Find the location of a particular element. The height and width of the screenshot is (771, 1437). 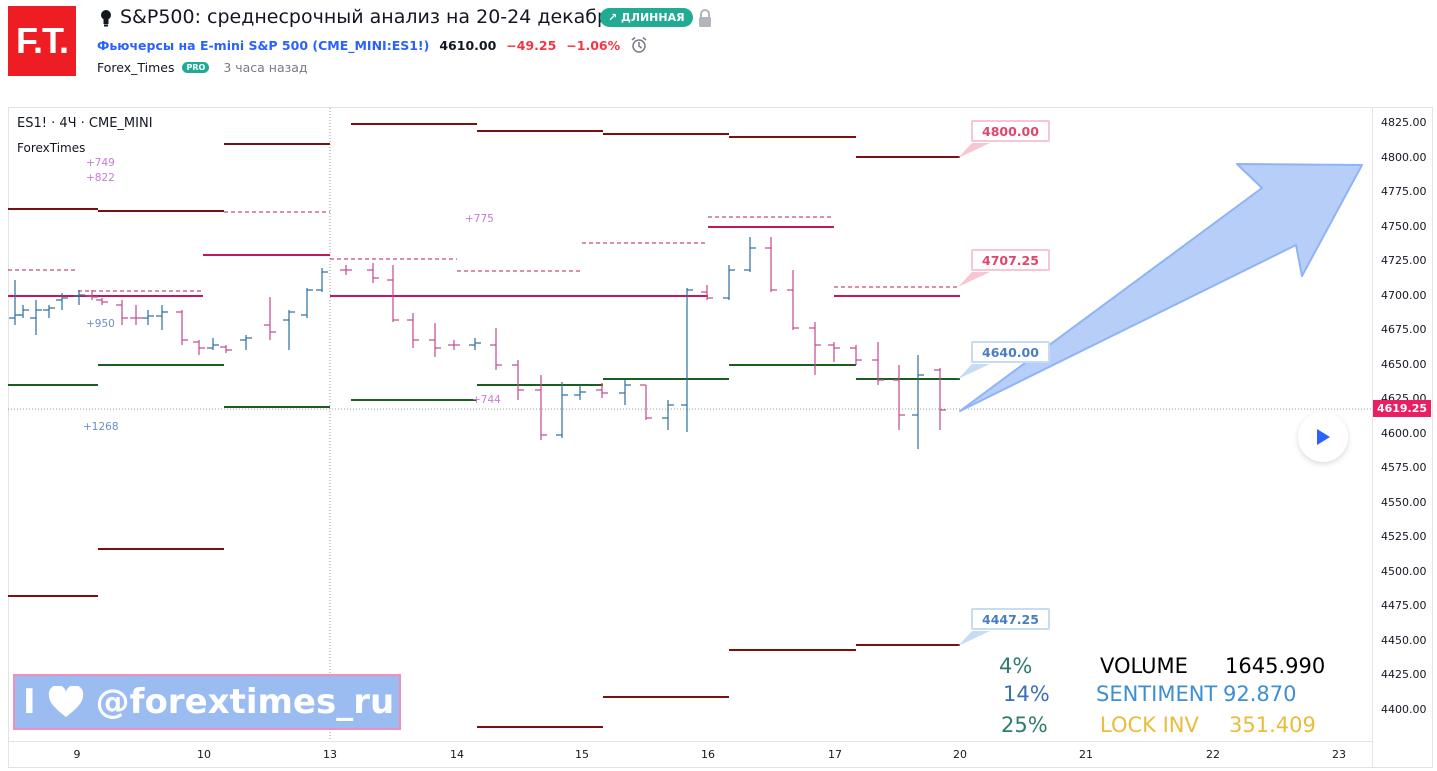

published-time: 3 часа назад is located at coordinates (265, 67).